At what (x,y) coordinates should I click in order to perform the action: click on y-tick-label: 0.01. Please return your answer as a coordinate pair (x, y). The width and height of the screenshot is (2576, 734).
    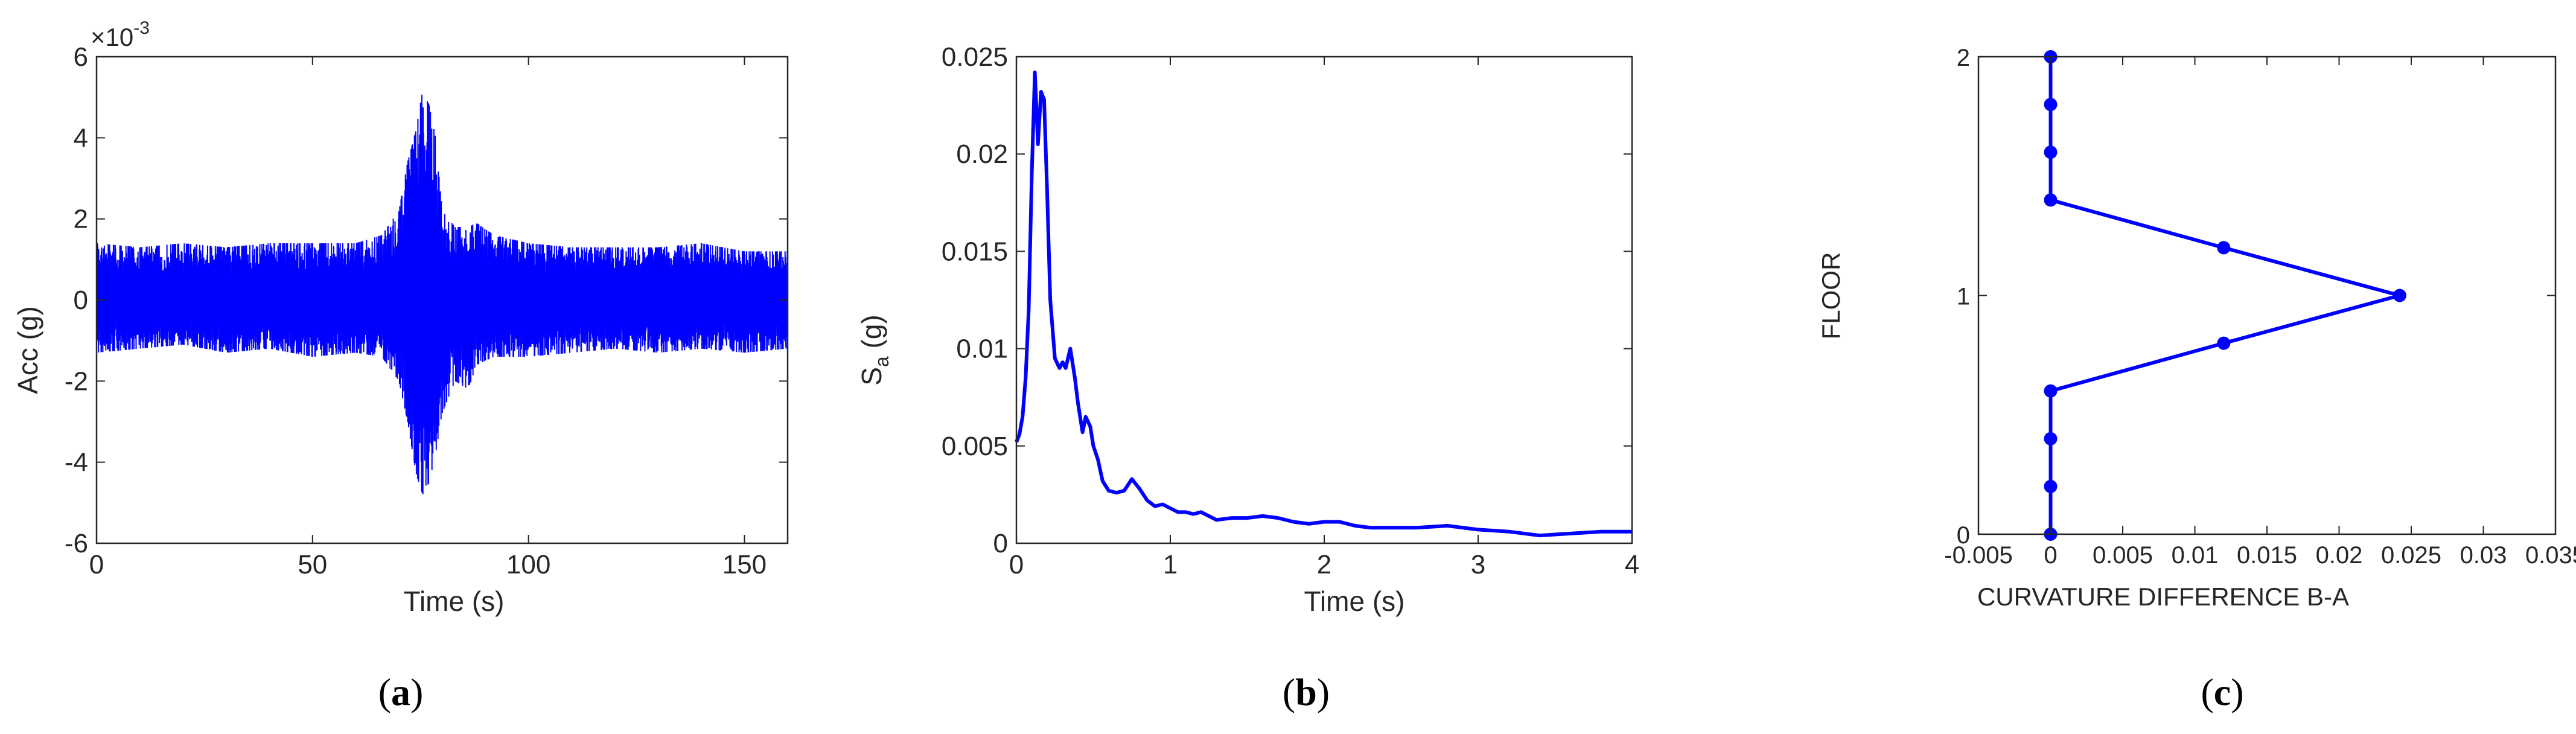
    Looking at the image, I should click on (982, 349).